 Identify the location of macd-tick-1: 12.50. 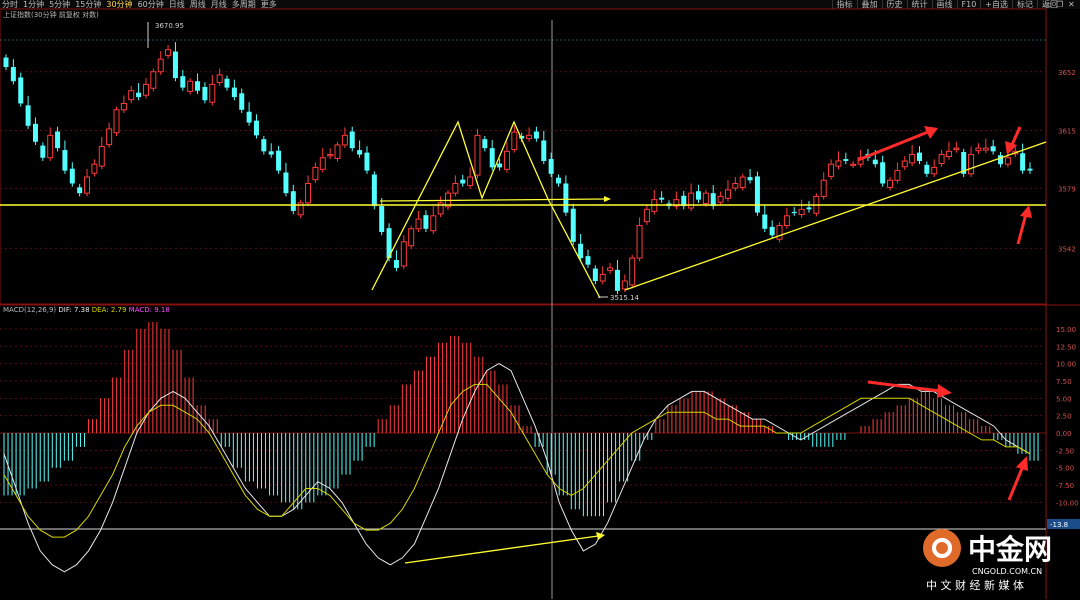
(1066, 347).